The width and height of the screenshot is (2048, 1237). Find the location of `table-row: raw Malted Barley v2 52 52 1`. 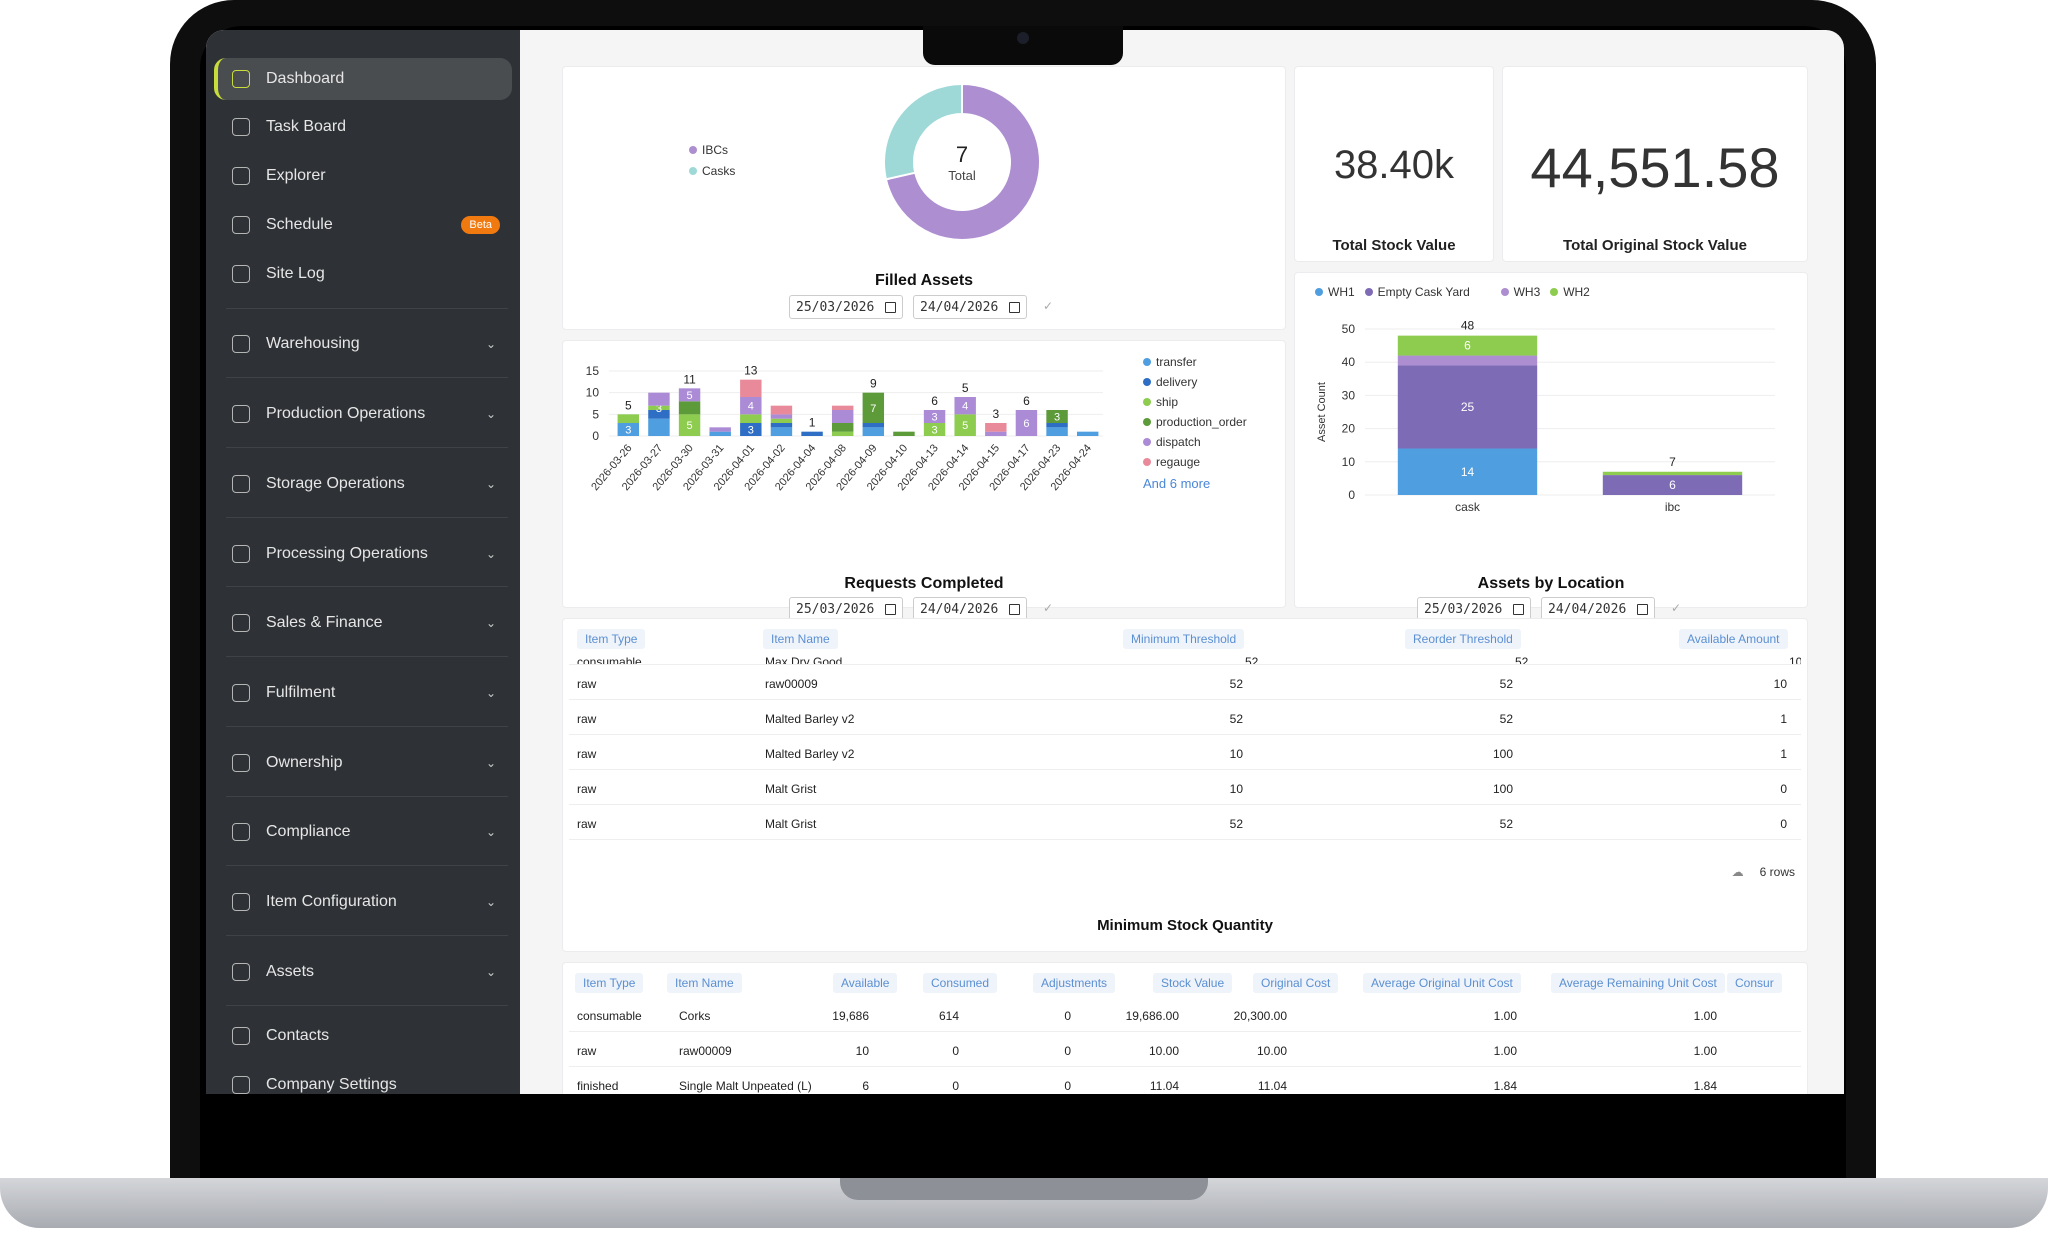

table-row: raw Malted Barley v2 52 52 1 is located at coordinates (1185, 717).